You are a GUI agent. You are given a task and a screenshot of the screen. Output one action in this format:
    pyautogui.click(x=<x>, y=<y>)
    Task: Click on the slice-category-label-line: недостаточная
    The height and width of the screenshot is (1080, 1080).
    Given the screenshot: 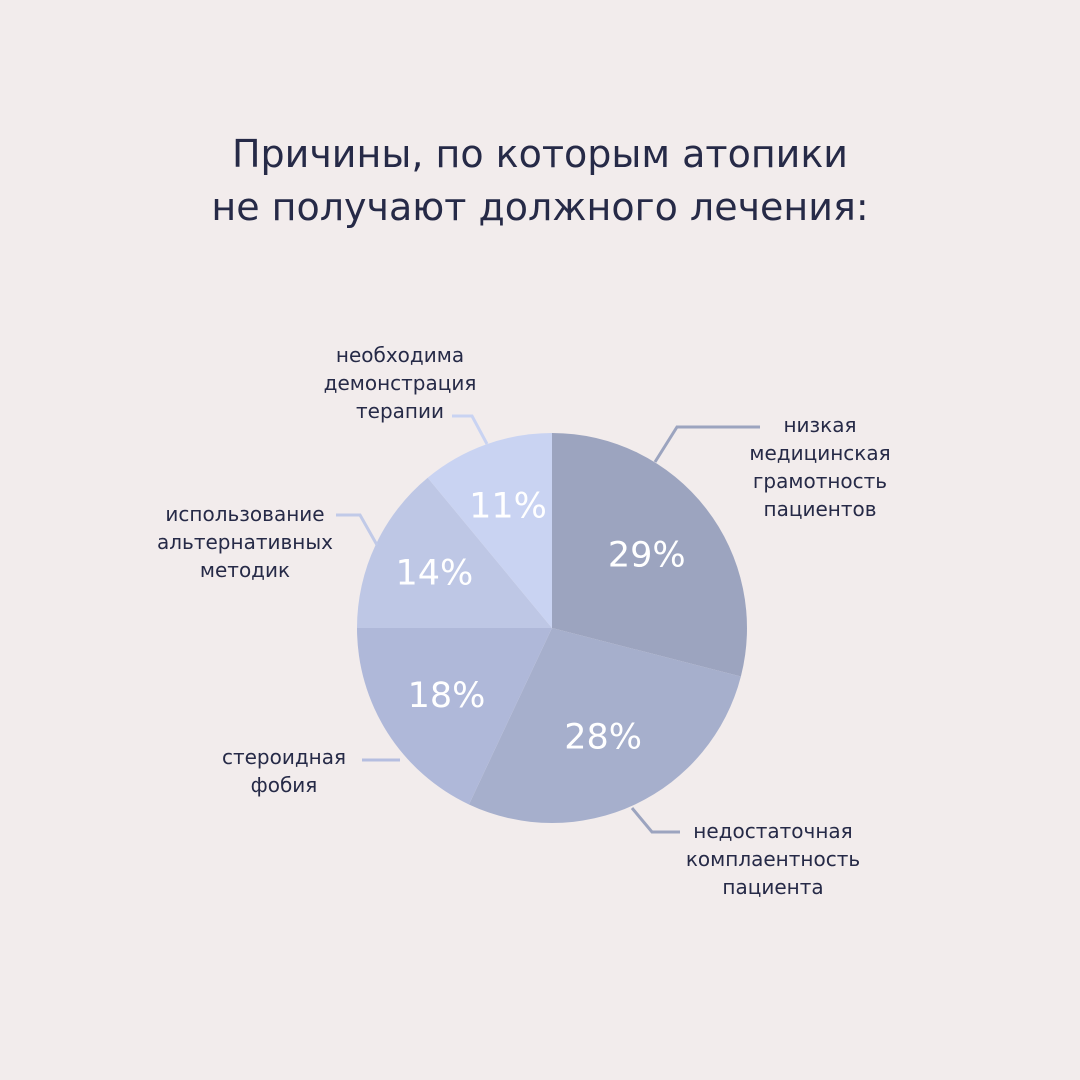 What is the action you would take?
    pyautogui.click(x=772, y=831)
    